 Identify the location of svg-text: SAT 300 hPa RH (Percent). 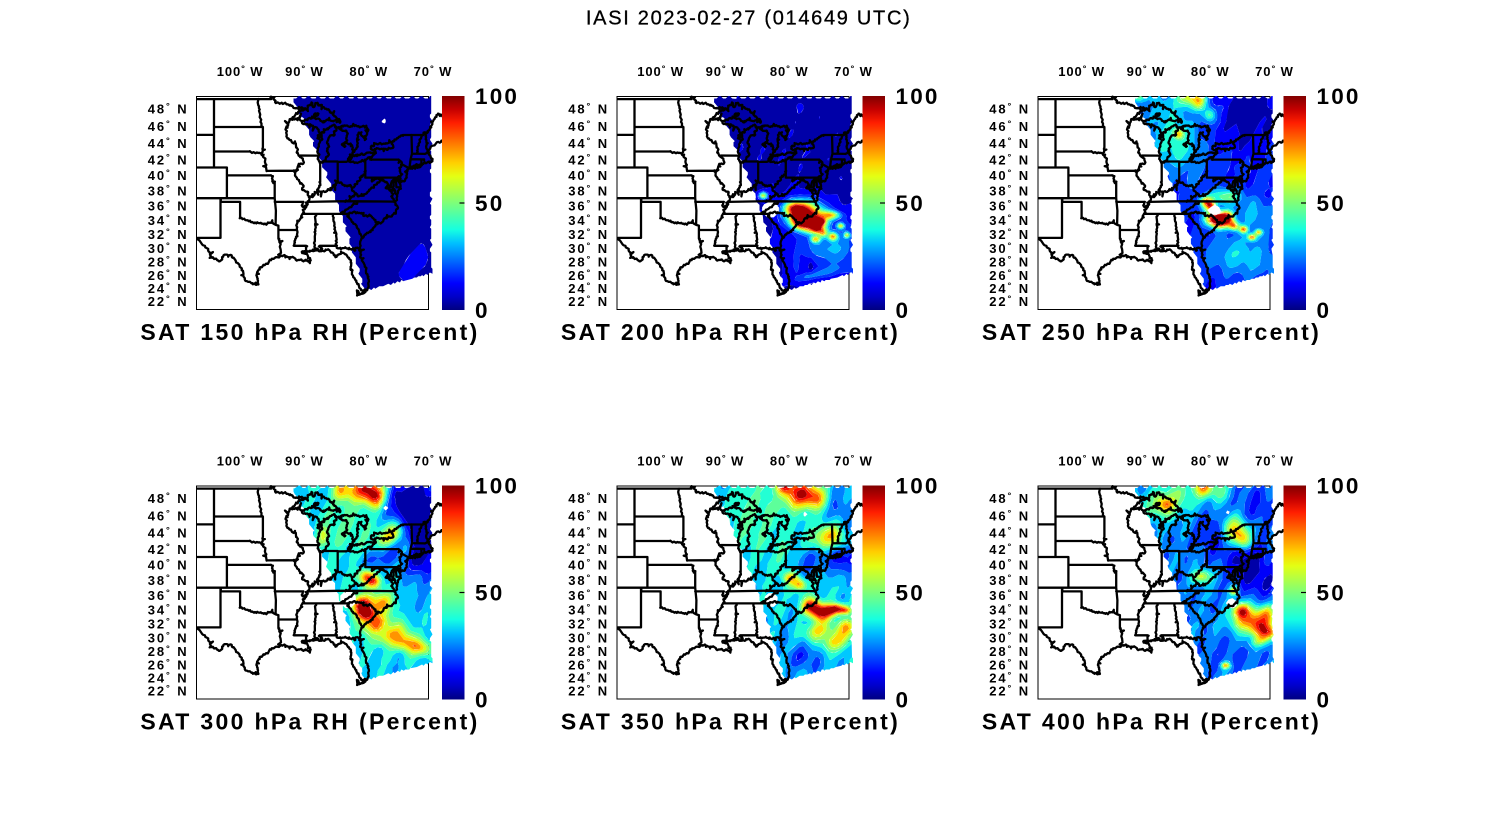
(309, 722).